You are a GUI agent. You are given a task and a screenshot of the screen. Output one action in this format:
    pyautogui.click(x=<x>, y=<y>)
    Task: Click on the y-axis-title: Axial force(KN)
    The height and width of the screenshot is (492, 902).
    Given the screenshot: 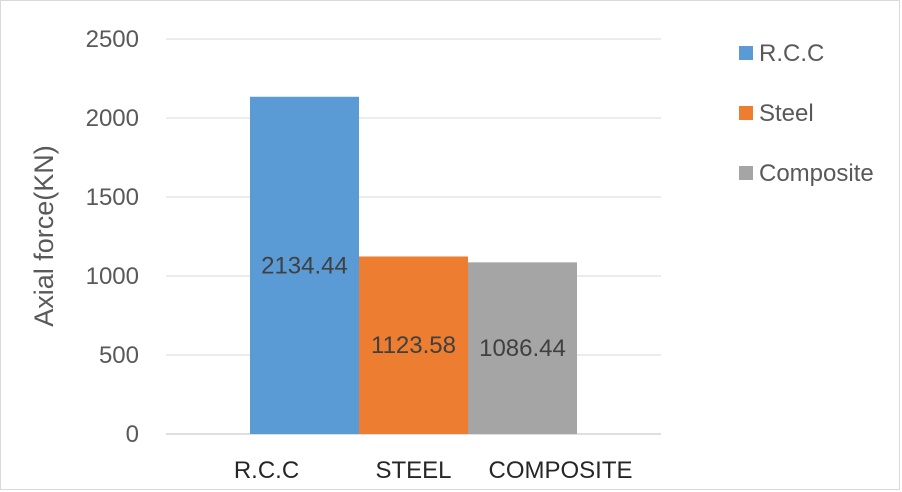 What is the action you would take?
    pyautogui.click(x=44, y=236)
    